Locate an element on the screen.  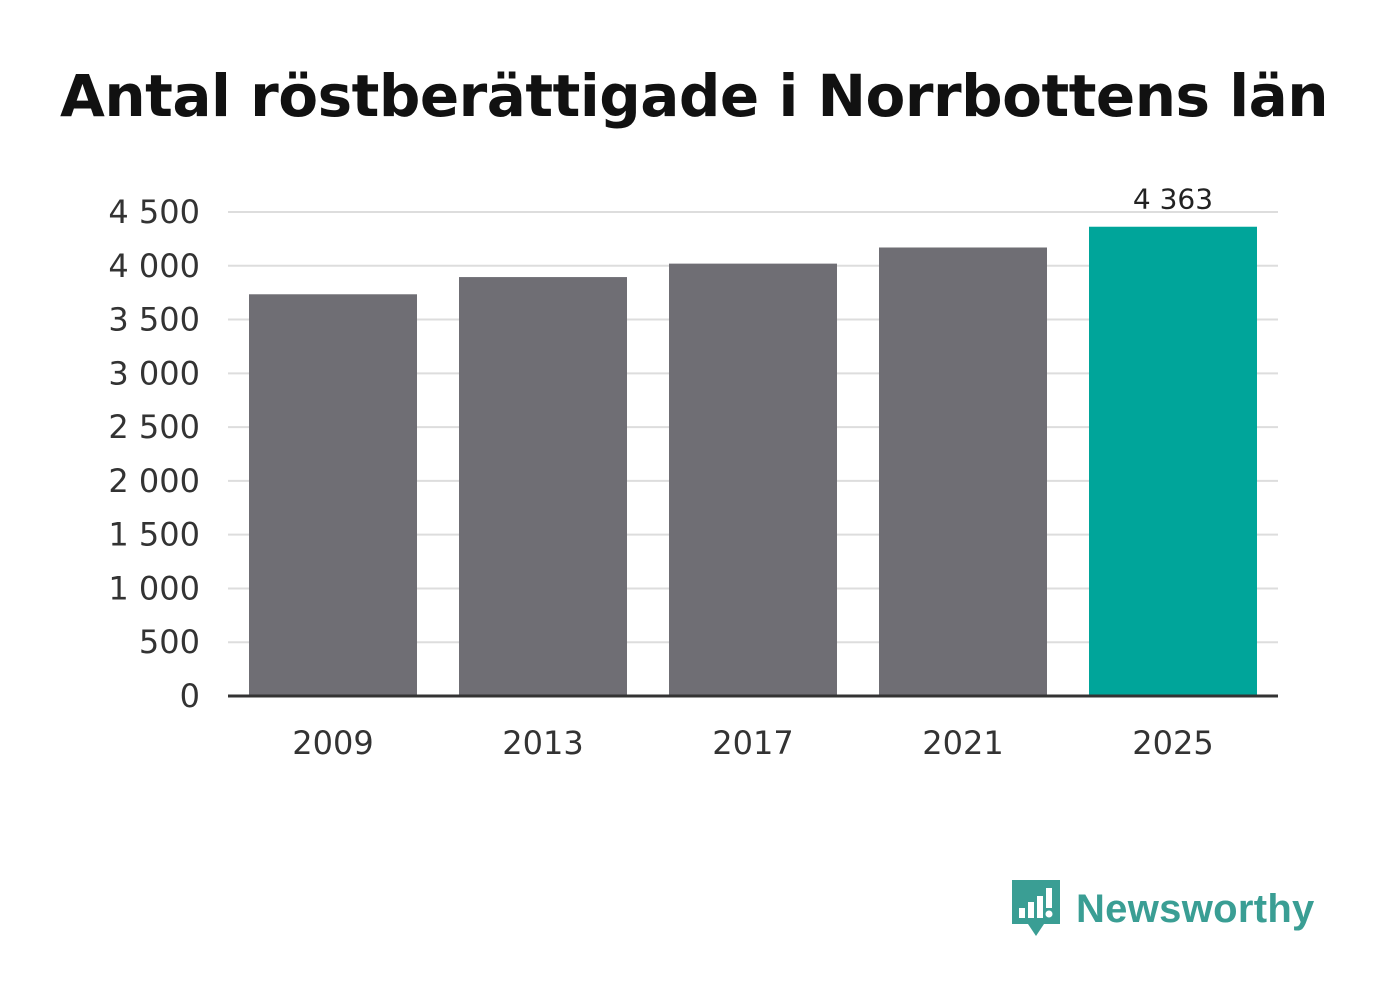
y-tick-label: 2 000 is located at coordinates (154, 481).